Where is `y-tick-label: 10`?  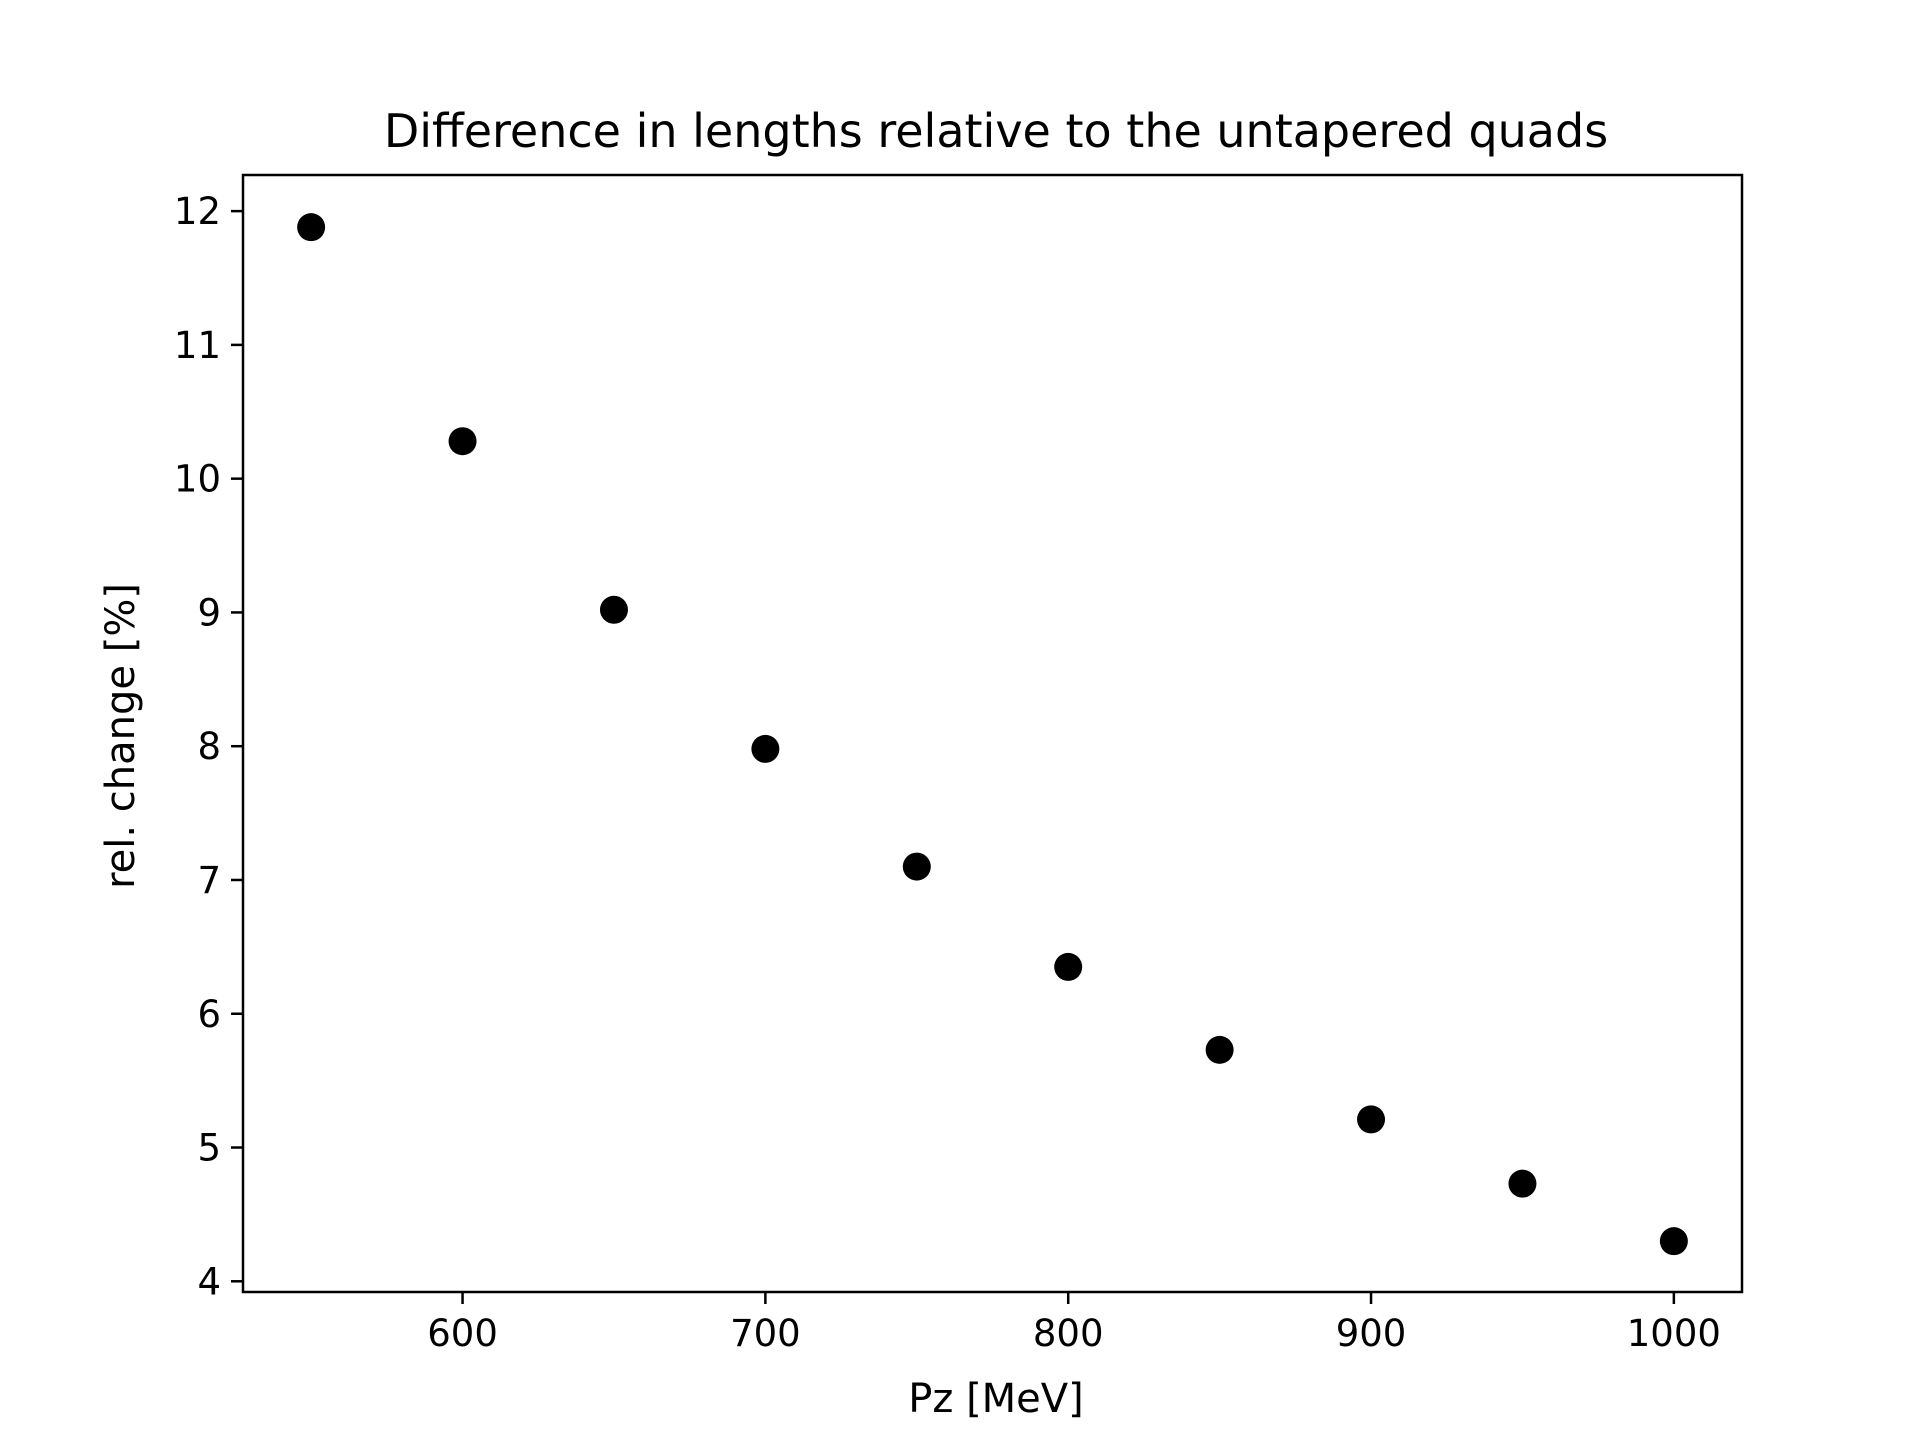
y-tick-label: 10 is located at coordinates (197, 479).